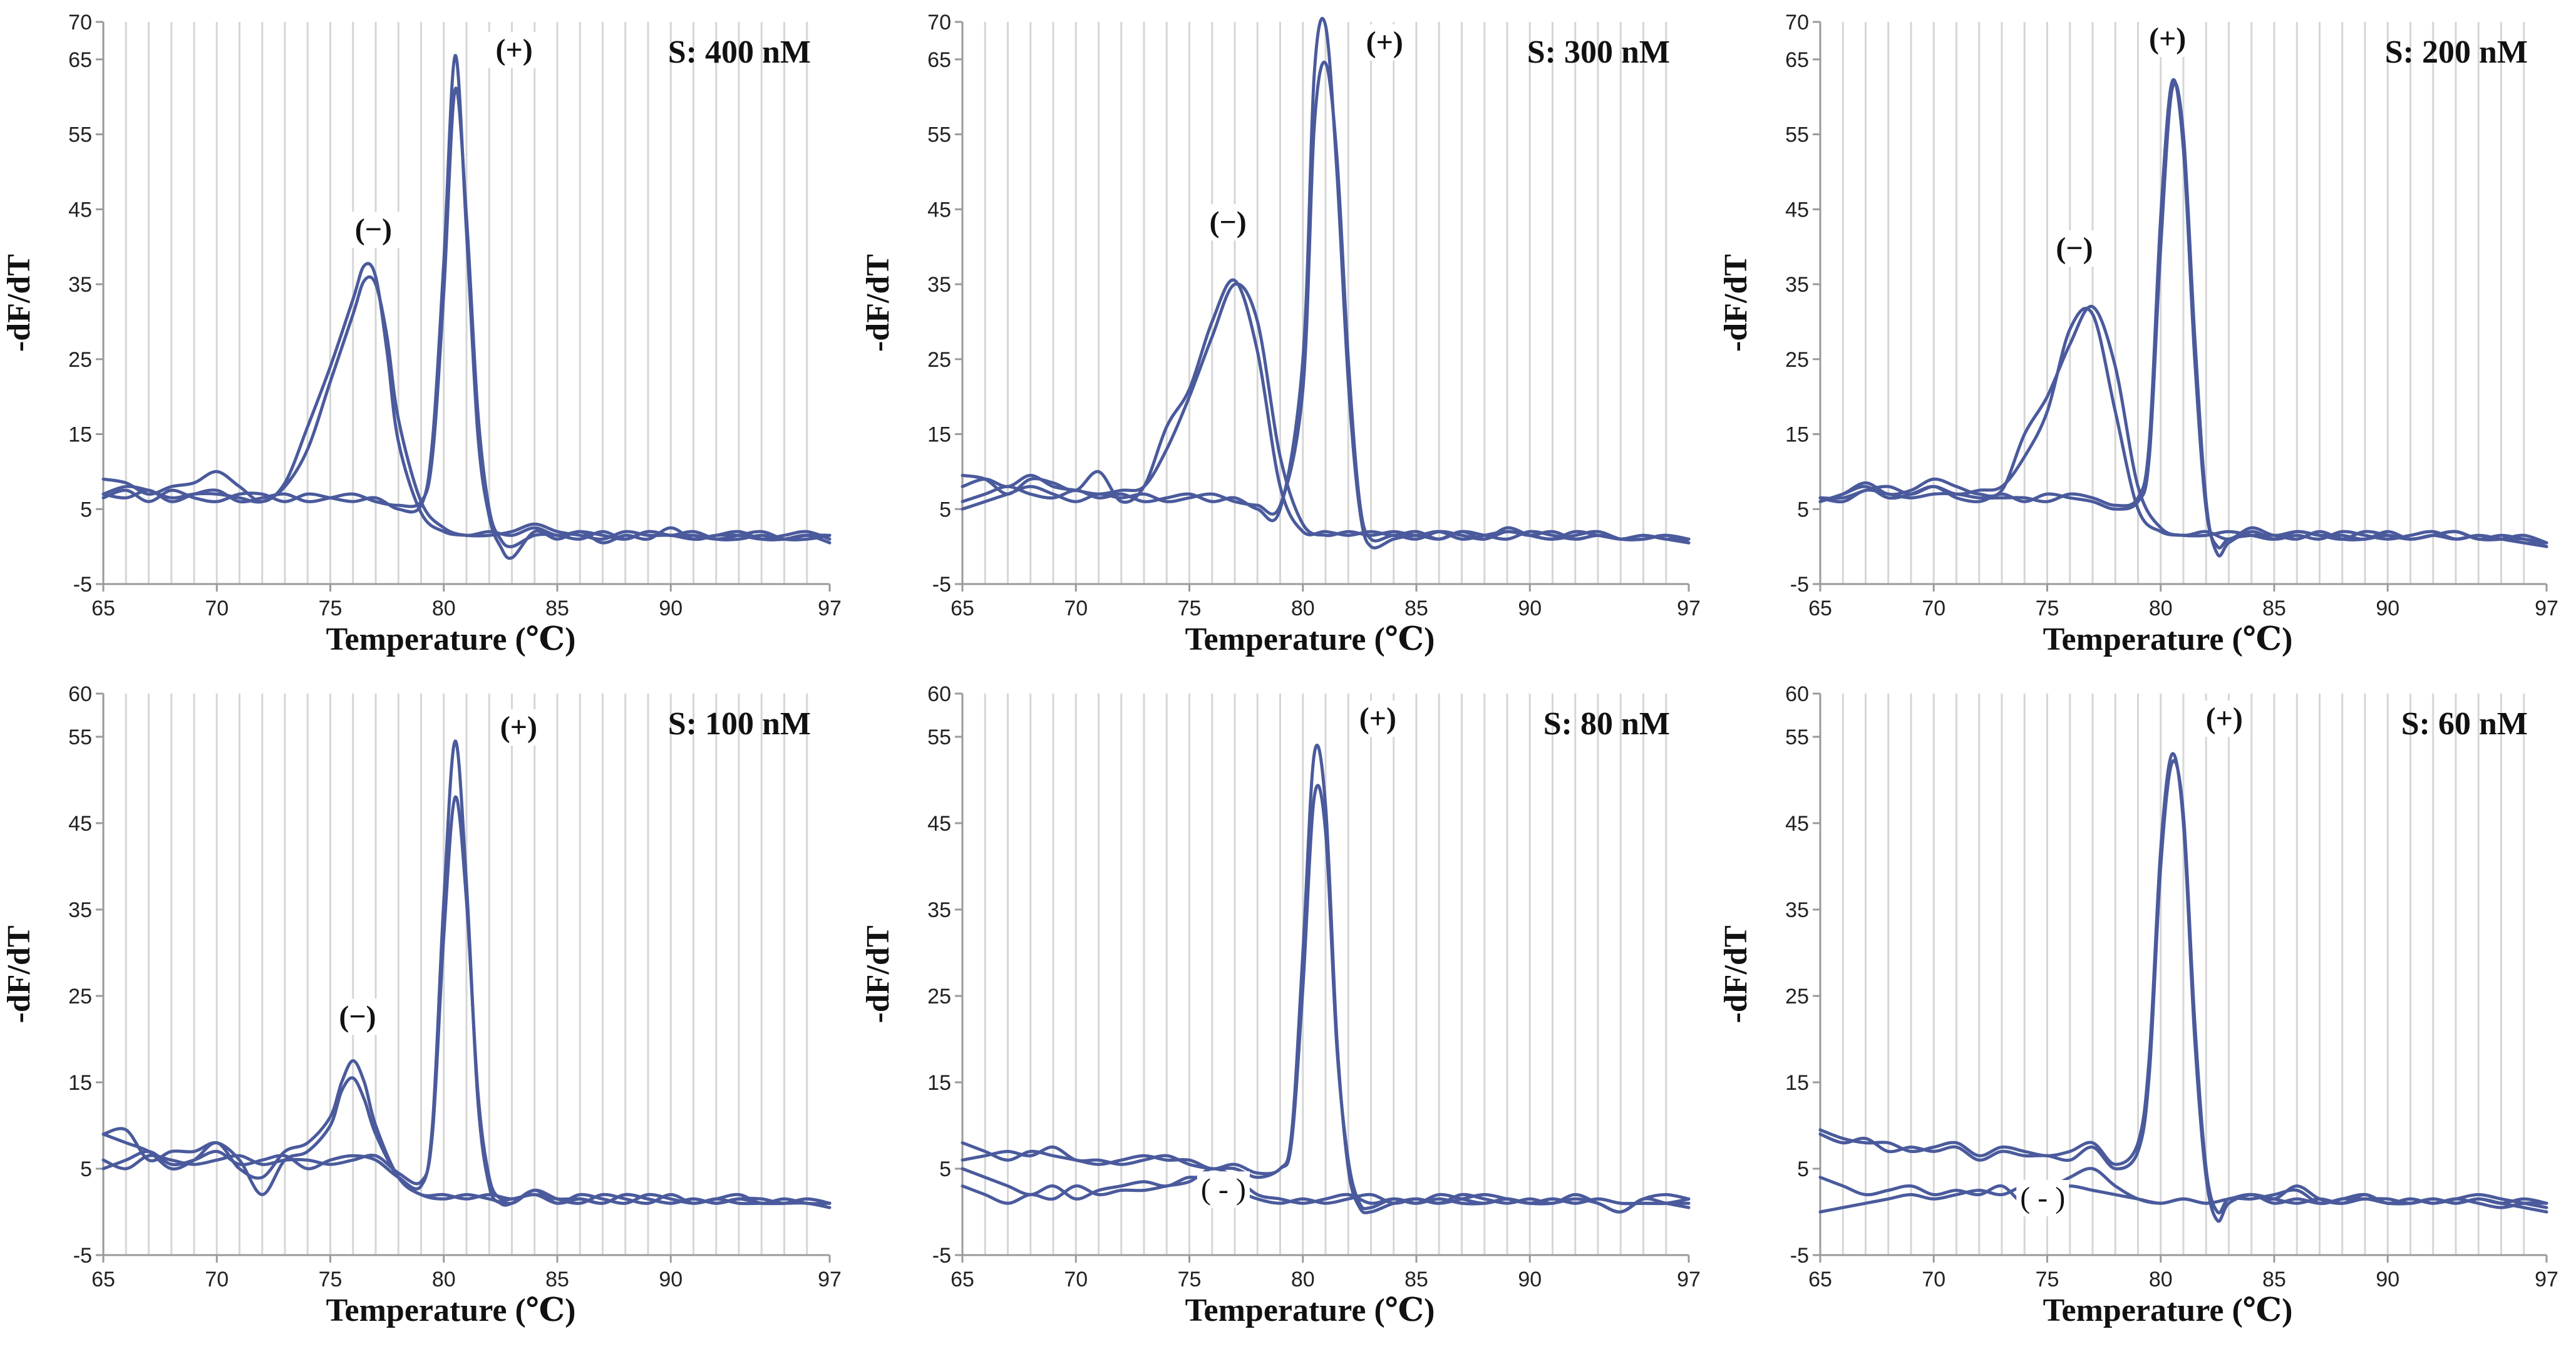 The height and width of the screenshot is (1354, 2576). I want to click on peak-annotation: ( - ), so click(1223, 1189).